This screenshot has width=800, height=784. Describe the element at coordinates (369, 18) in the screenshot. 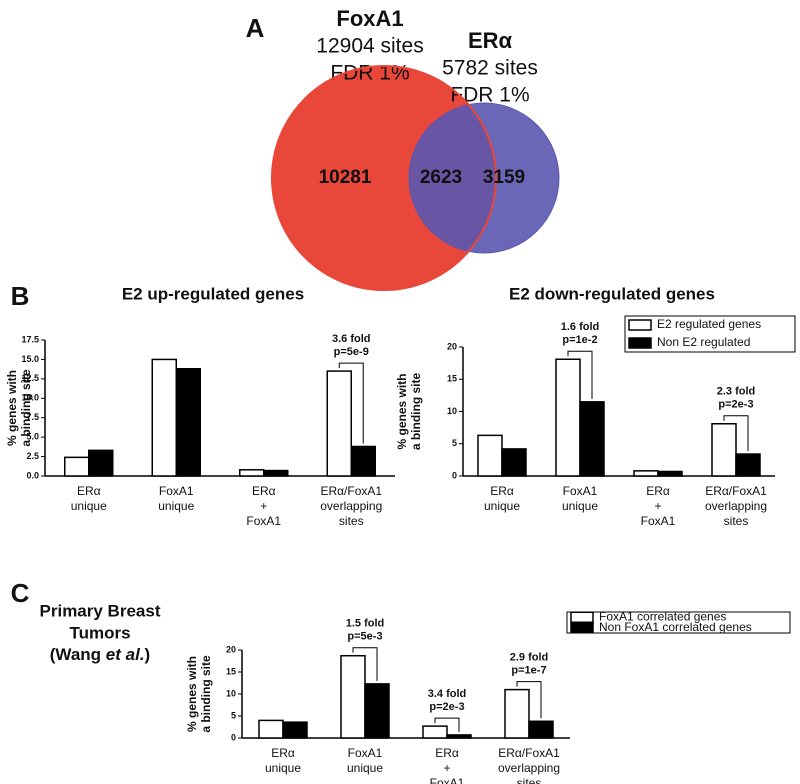

I see `set-name: FoxA1` at that location.